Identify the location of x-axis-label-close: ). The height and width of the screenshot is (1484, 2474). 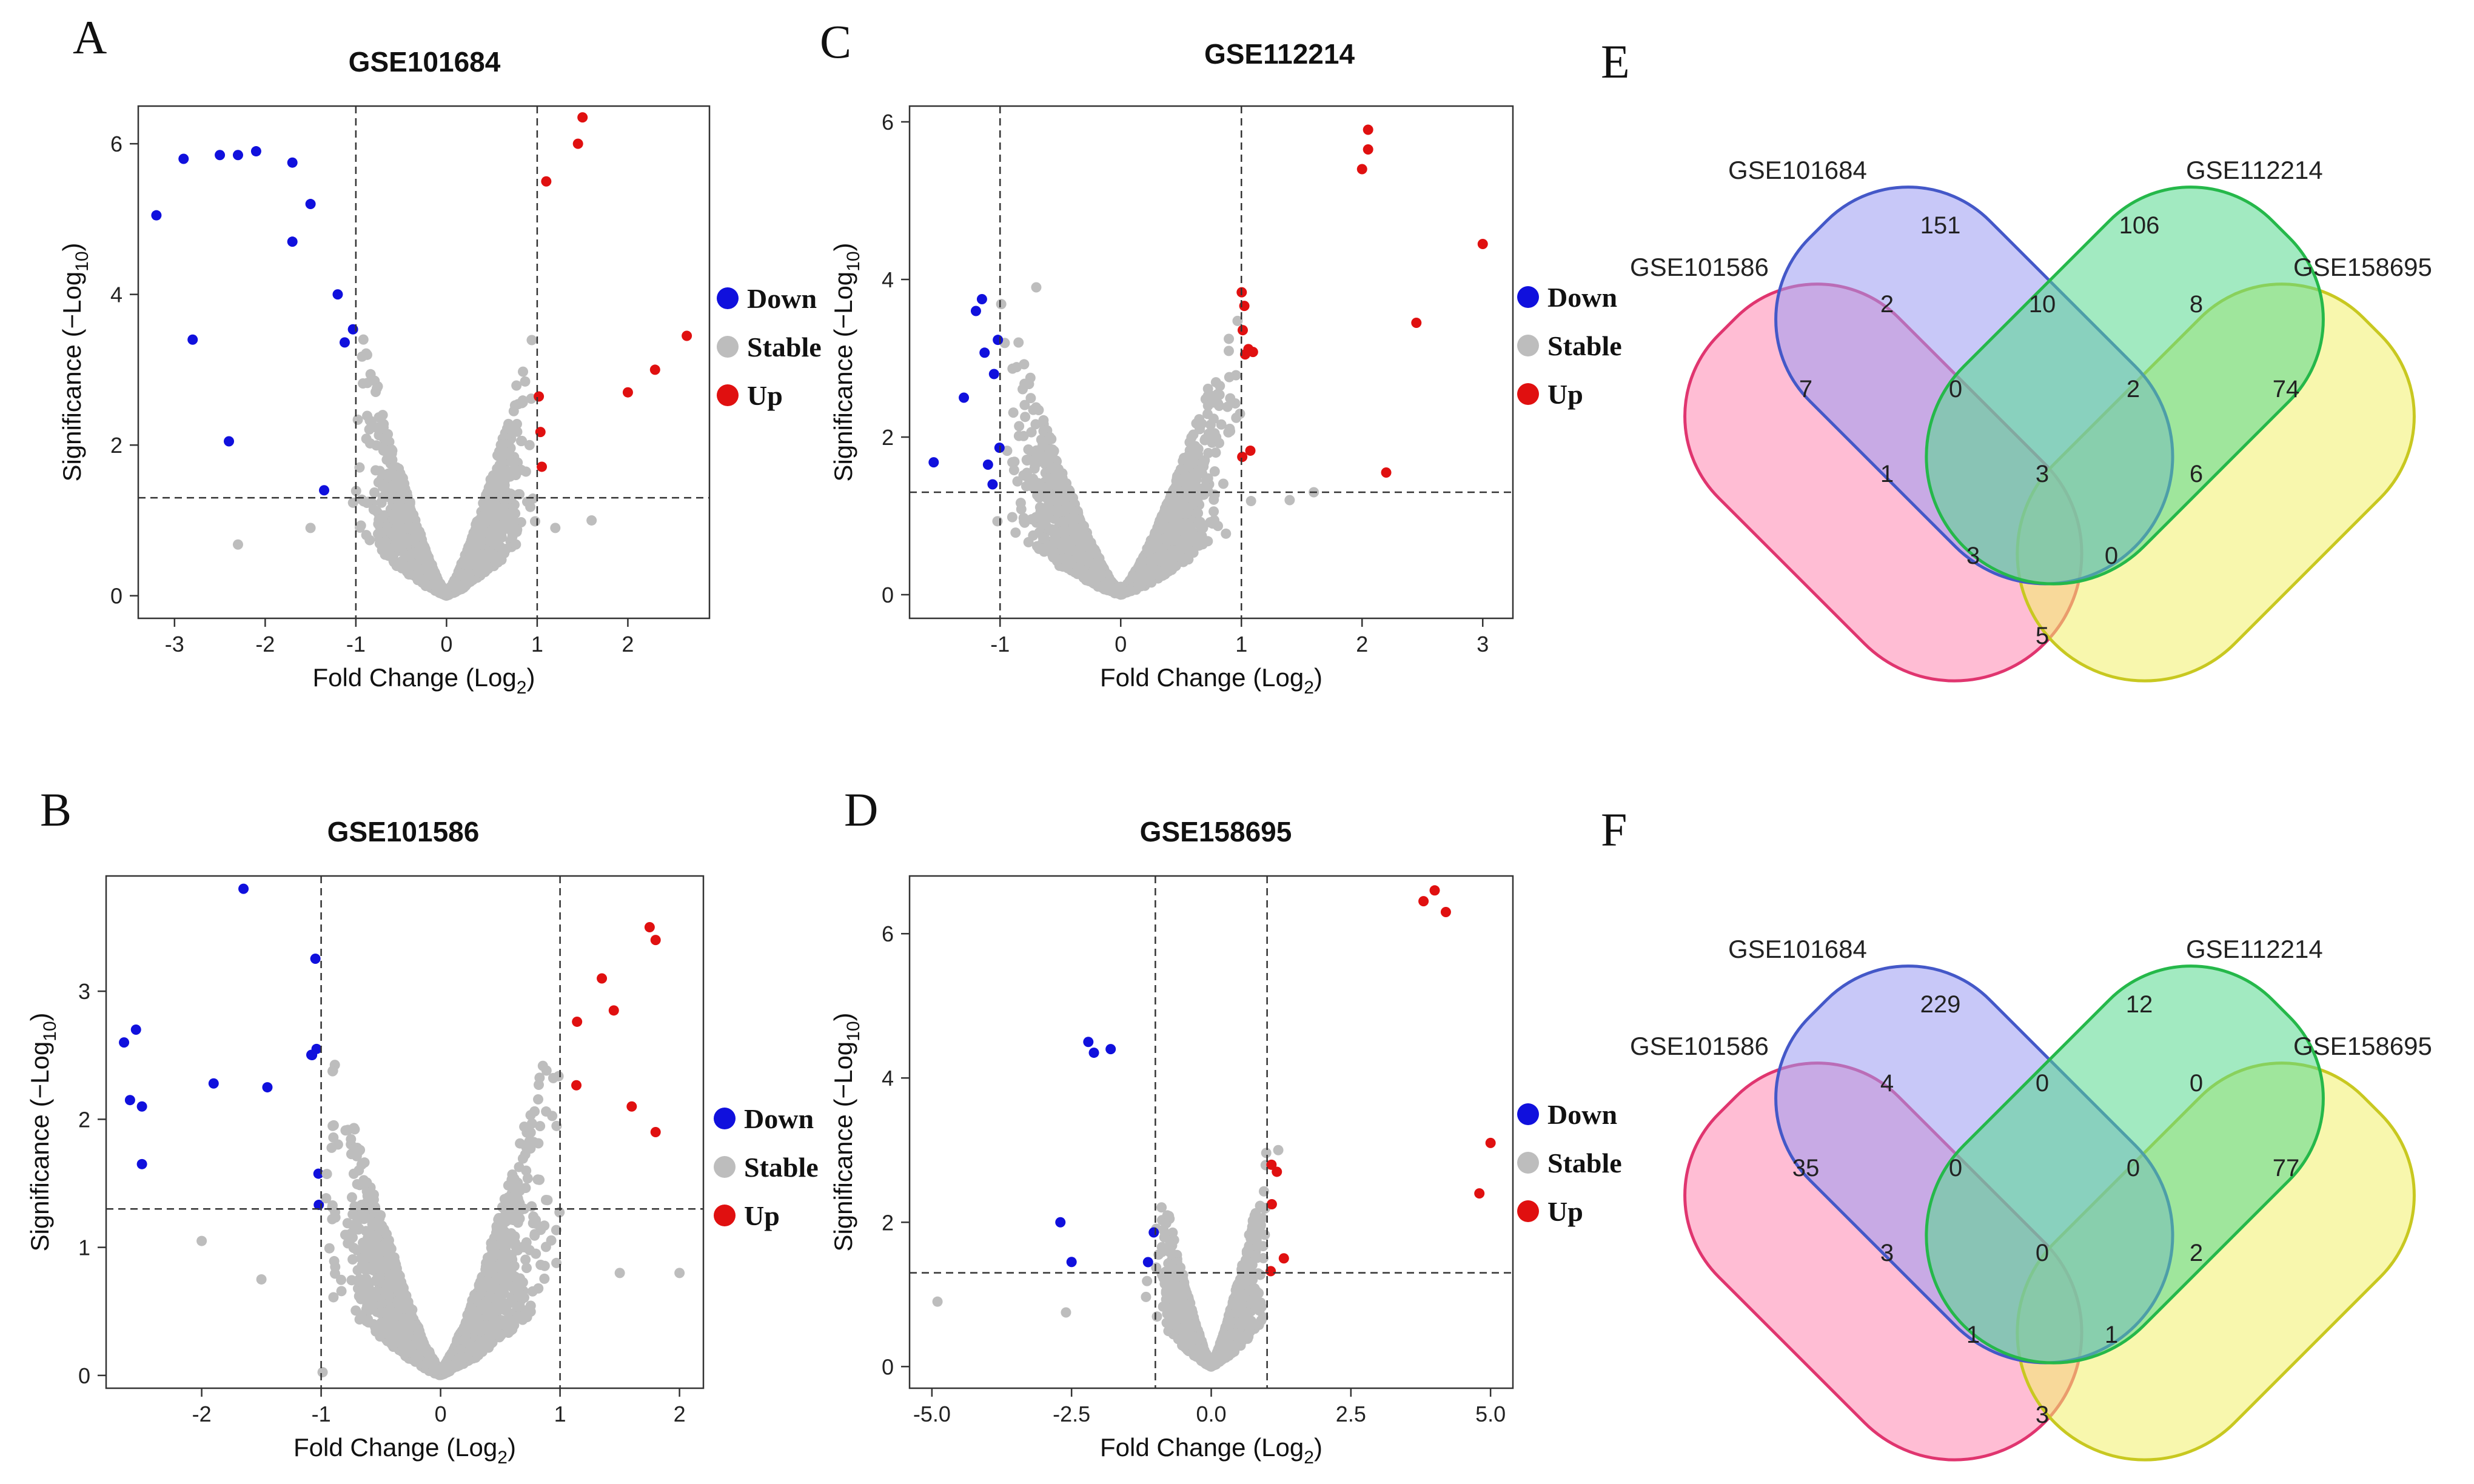
(530, 677).